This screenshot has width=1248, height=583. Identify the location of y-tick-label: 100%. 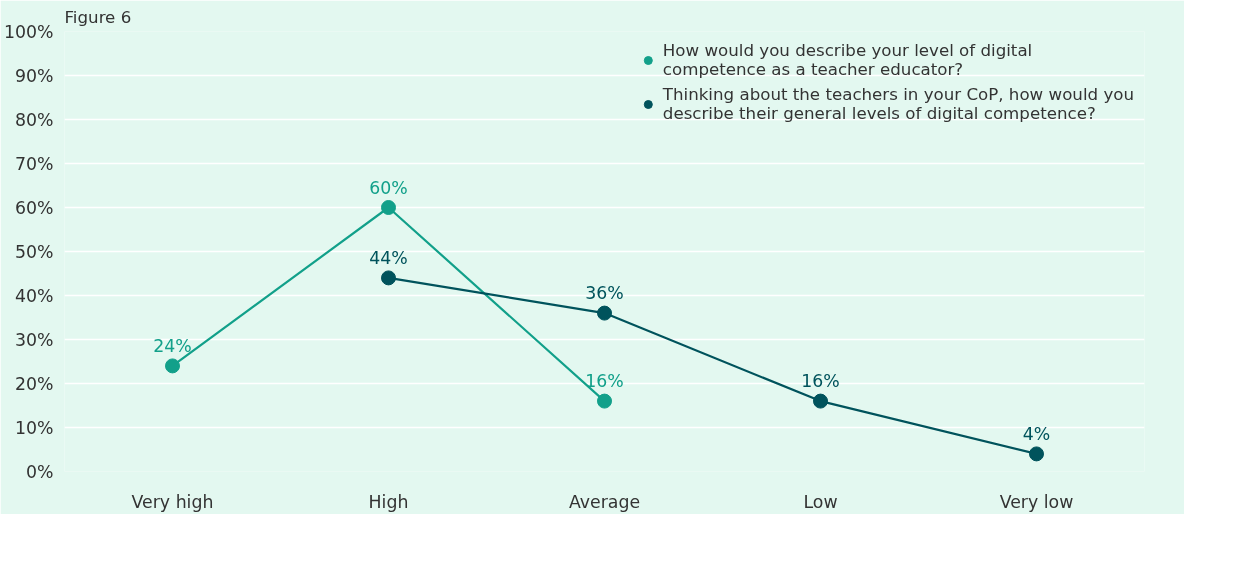
(28, 31).